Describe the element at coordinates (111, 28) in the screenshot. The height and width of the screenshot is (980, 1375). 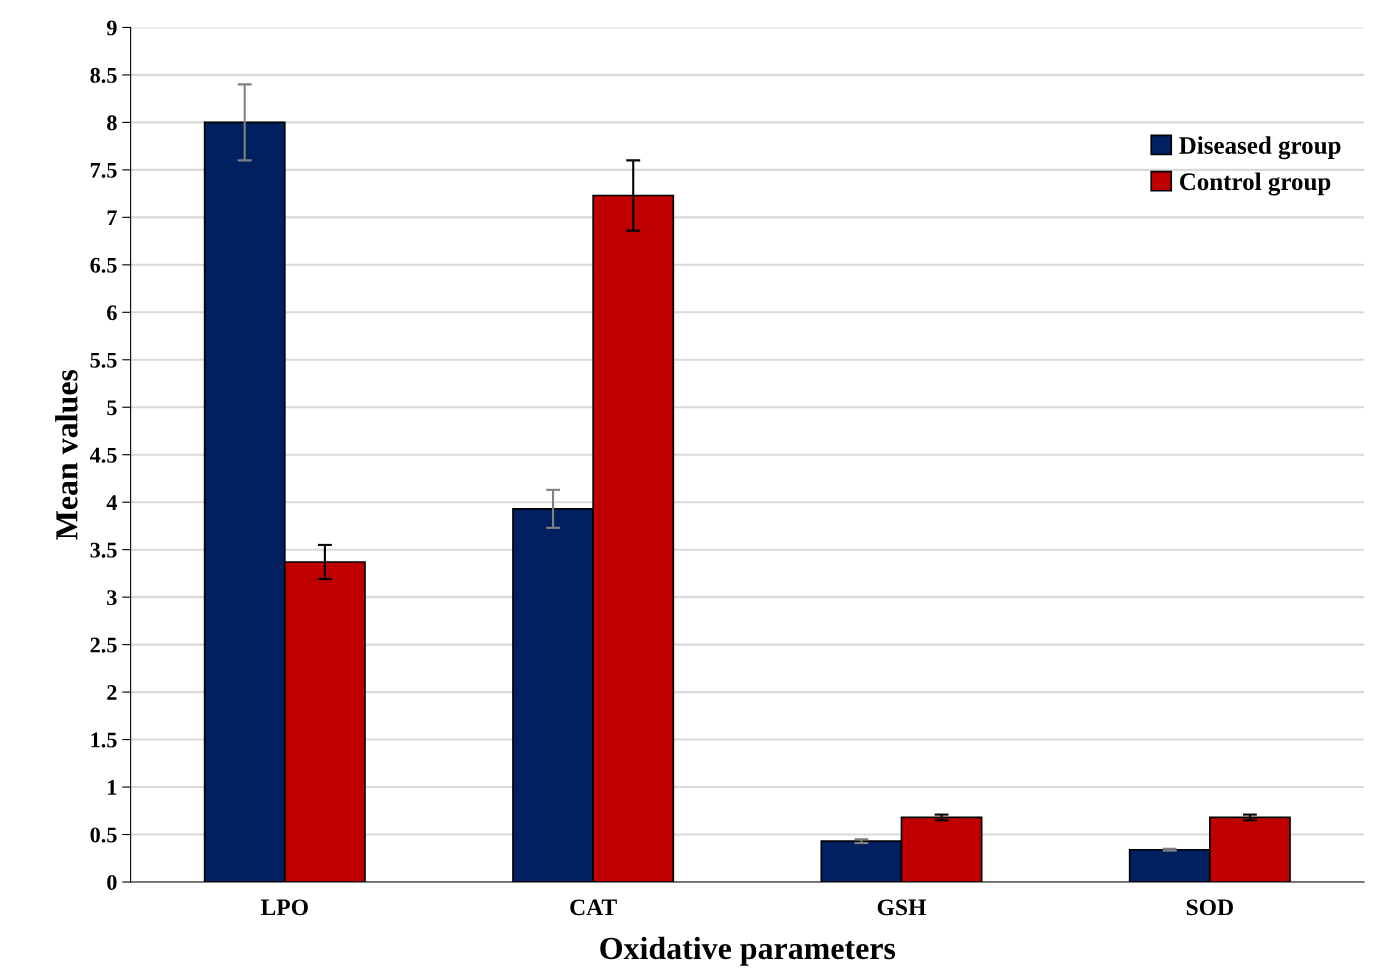
I see `y-tick-label: 9` at that location.